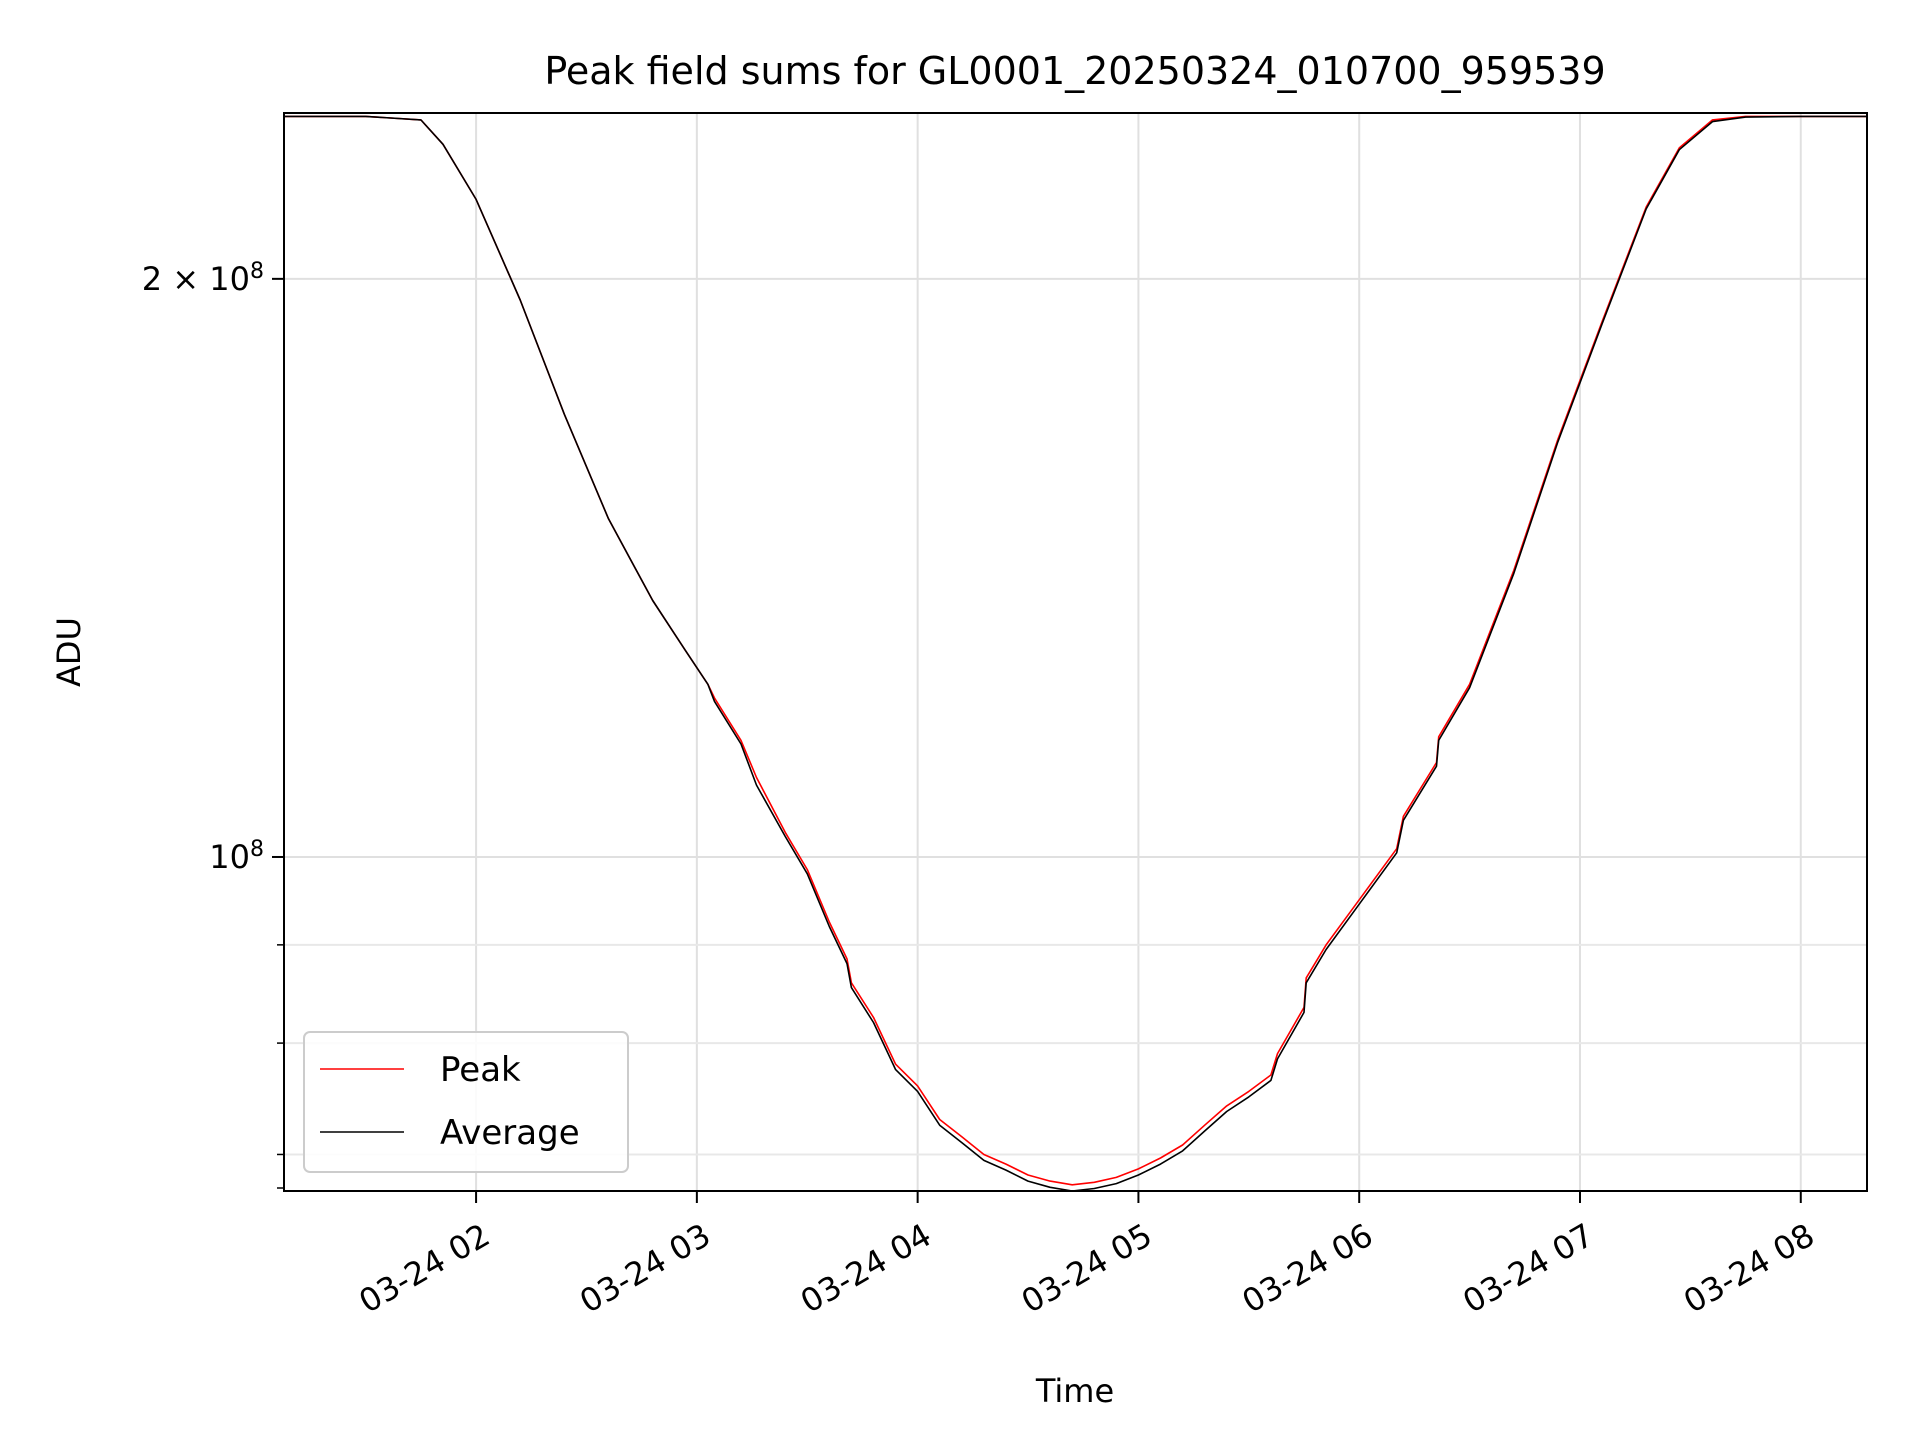 The image size is (1920, 1440). I want to click on x-tick-label: 03-24 06, so click(1308, 1268).